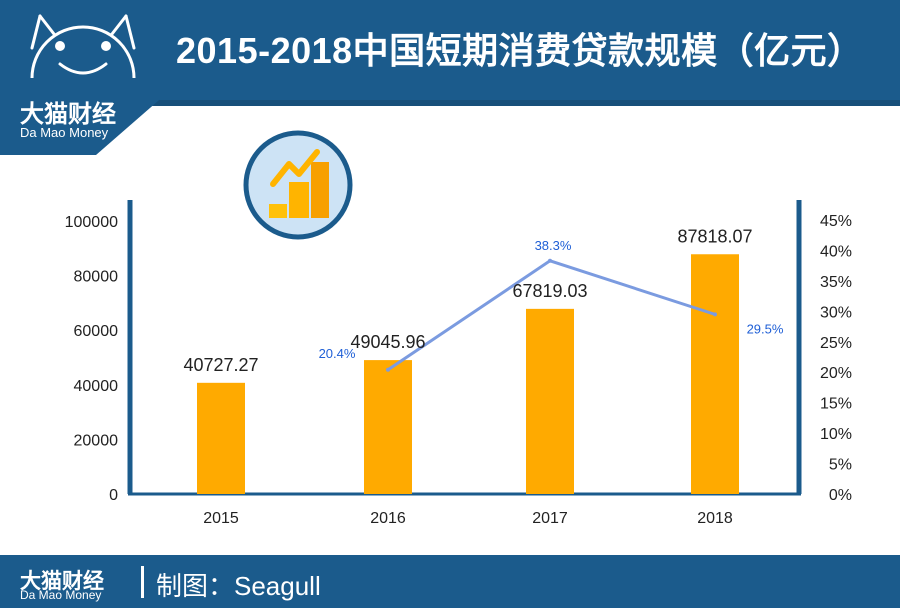  What do you see at coordinates (715, 518) in the screenshot?
I see `x-tick-label: 2018` at bounding box center [715, 518].